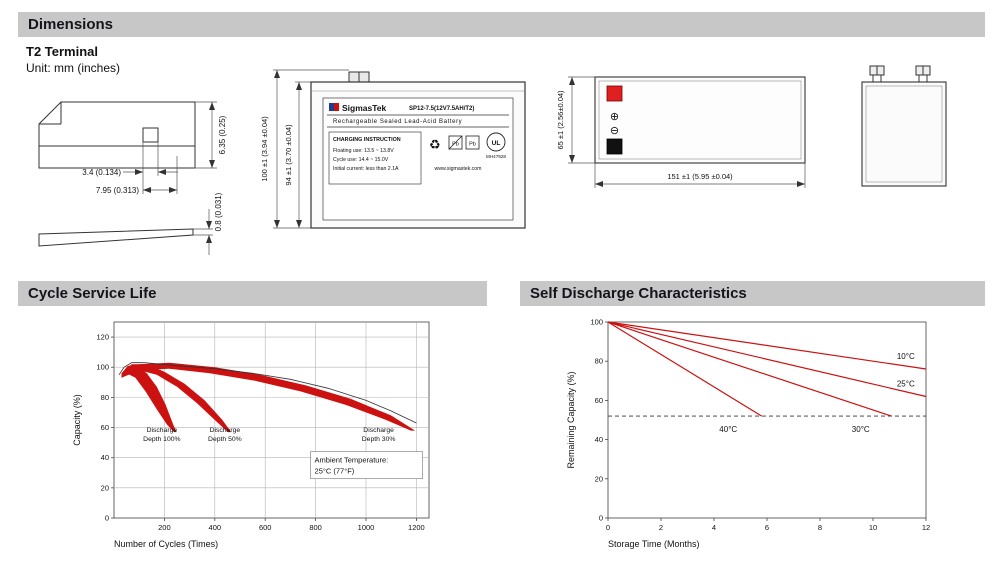  Describe the element at coordinates (458, 169) in the screenshot. I see `website-text: www.sigmastek.com` at that location.